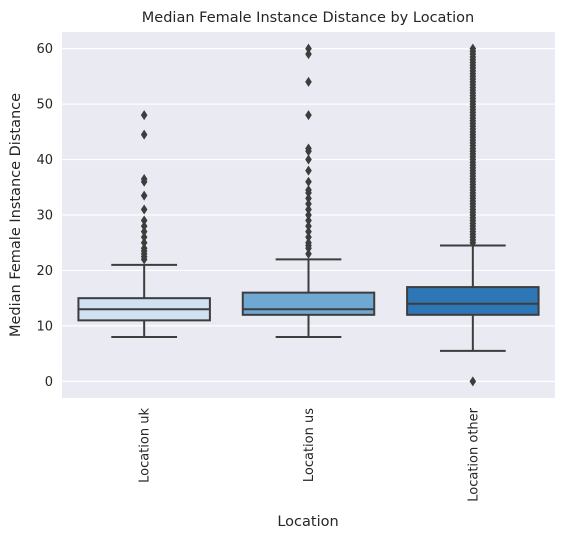 This screenshot has height=540, width=572. What do you see at coordinates (145, 445) in the screenshot?
I see `x-tick-label: Location uk` at bounding box center [145, 445].